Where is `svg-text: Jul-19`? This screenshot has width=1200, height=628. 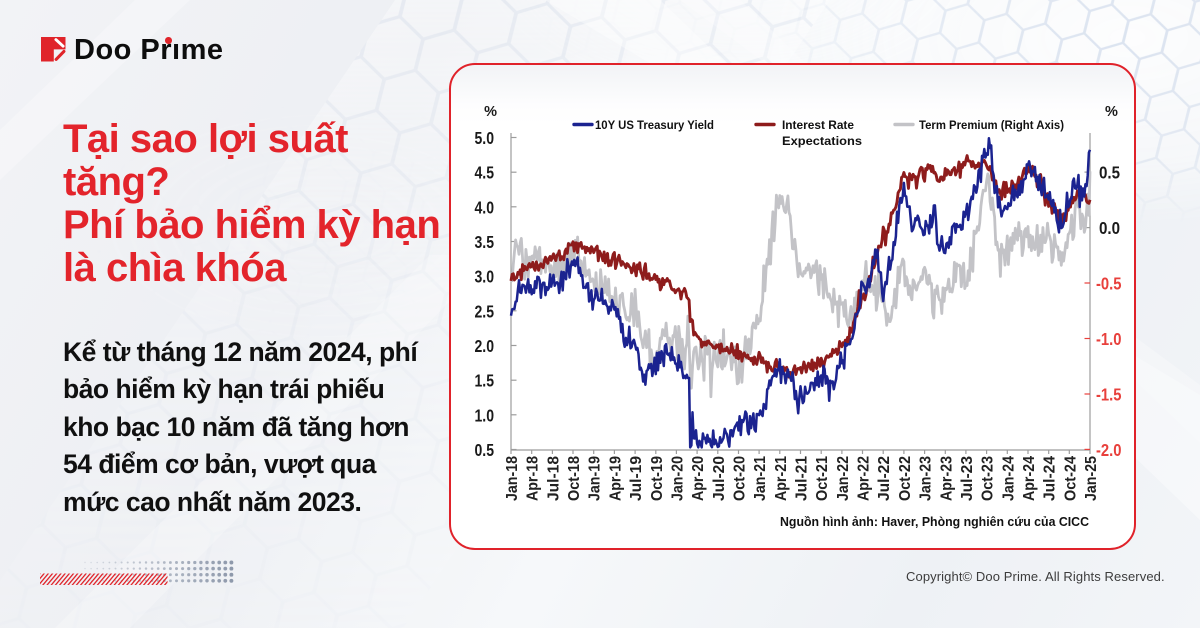 svg-text: Jul-19 is located at coordinates (636, 478).